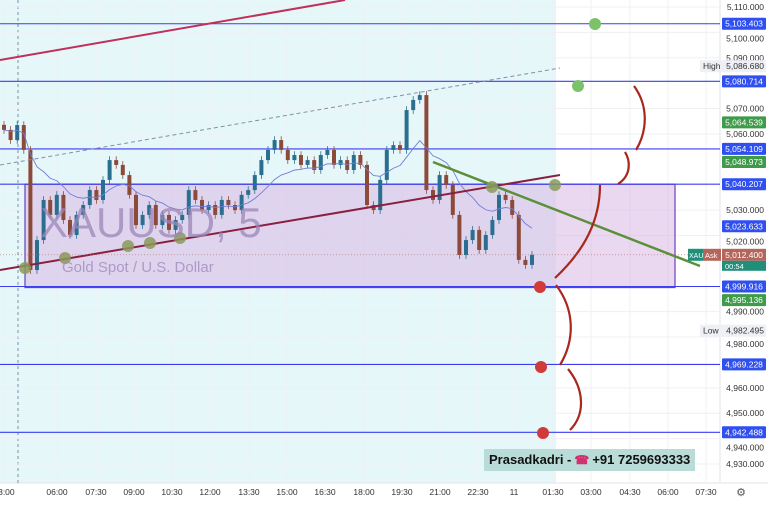  Describe the element at coordinates (134, 492) in the screenshot. I see `time-tick-label: 09:00` at that location.